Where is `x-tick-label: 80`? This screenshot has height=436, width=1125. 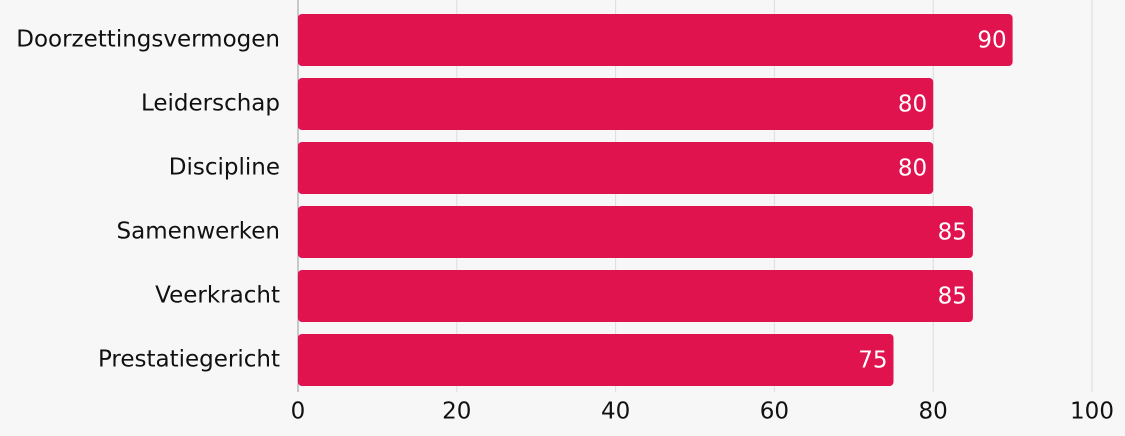 x-tick-label: 80 is located at coordinates (933, 412).